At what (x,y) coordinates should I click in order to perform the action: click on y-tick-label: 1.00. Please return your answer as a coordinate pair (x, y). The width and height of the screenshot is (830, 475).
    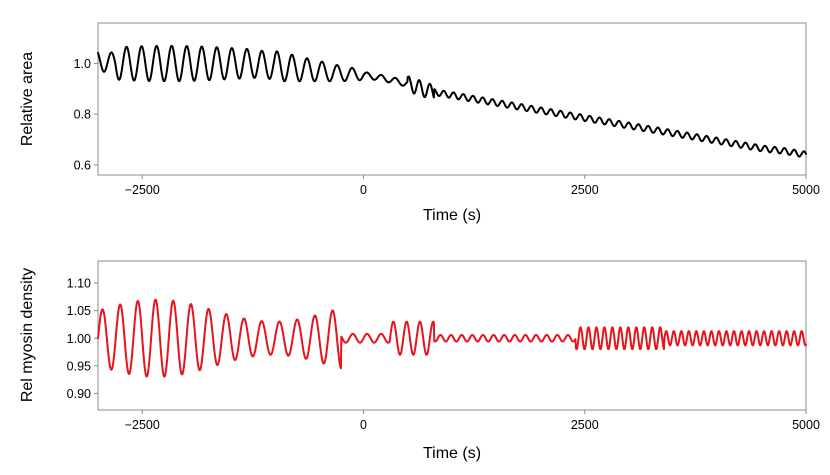
    Looking at the image, I should click on (79, 339).